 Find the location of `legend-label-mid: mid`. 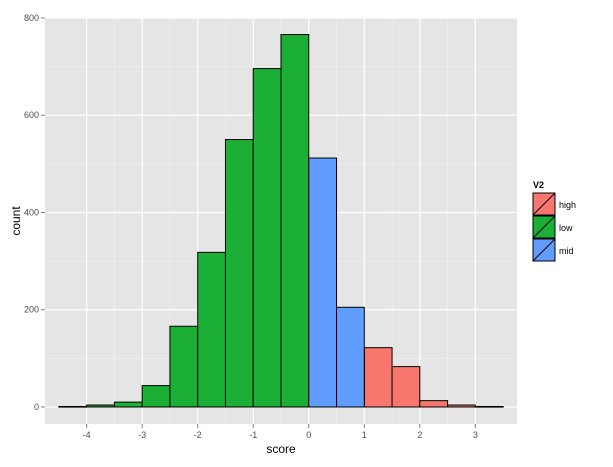

legend-label-mid: mid is located at coordinates (566, 251).